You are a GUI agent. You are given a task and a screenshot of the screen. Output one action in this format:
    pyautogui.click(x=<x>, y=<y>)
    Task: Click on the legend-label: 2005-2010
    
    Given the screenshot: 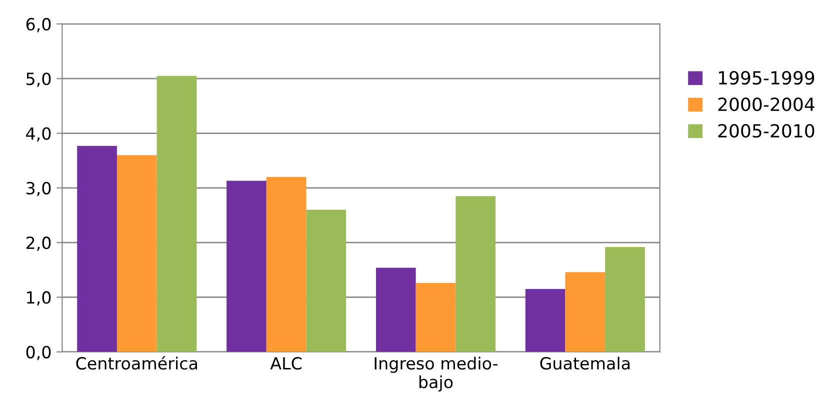 What is the action you would take?
    pyautogui.click(x=766, y=131)
    